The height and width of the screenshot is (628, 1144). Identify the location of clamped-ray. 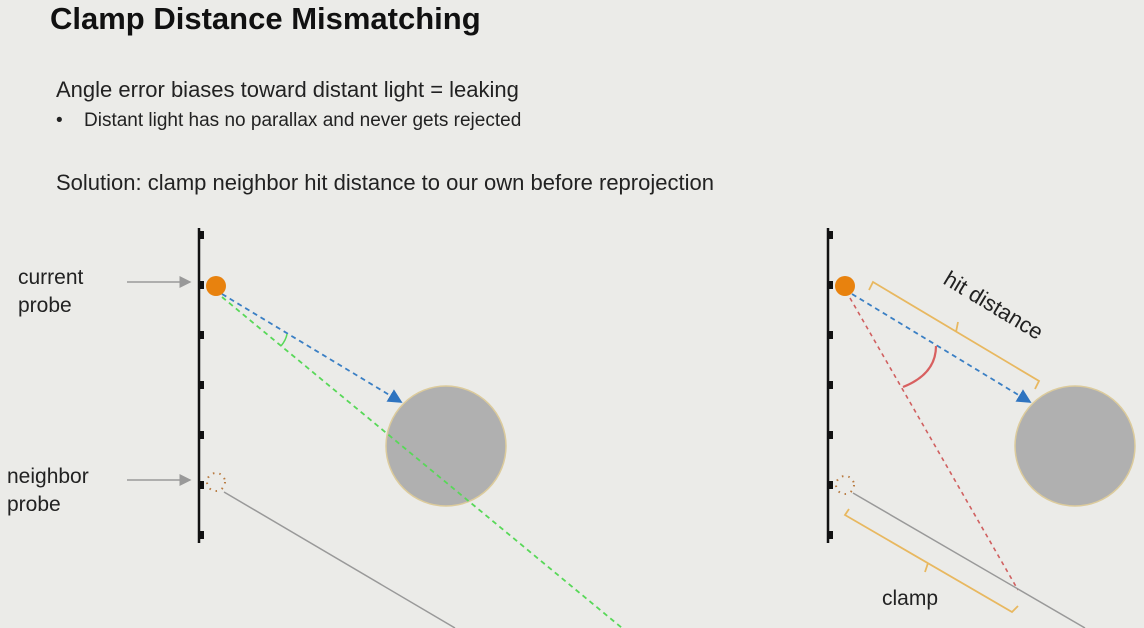
(934, 444).